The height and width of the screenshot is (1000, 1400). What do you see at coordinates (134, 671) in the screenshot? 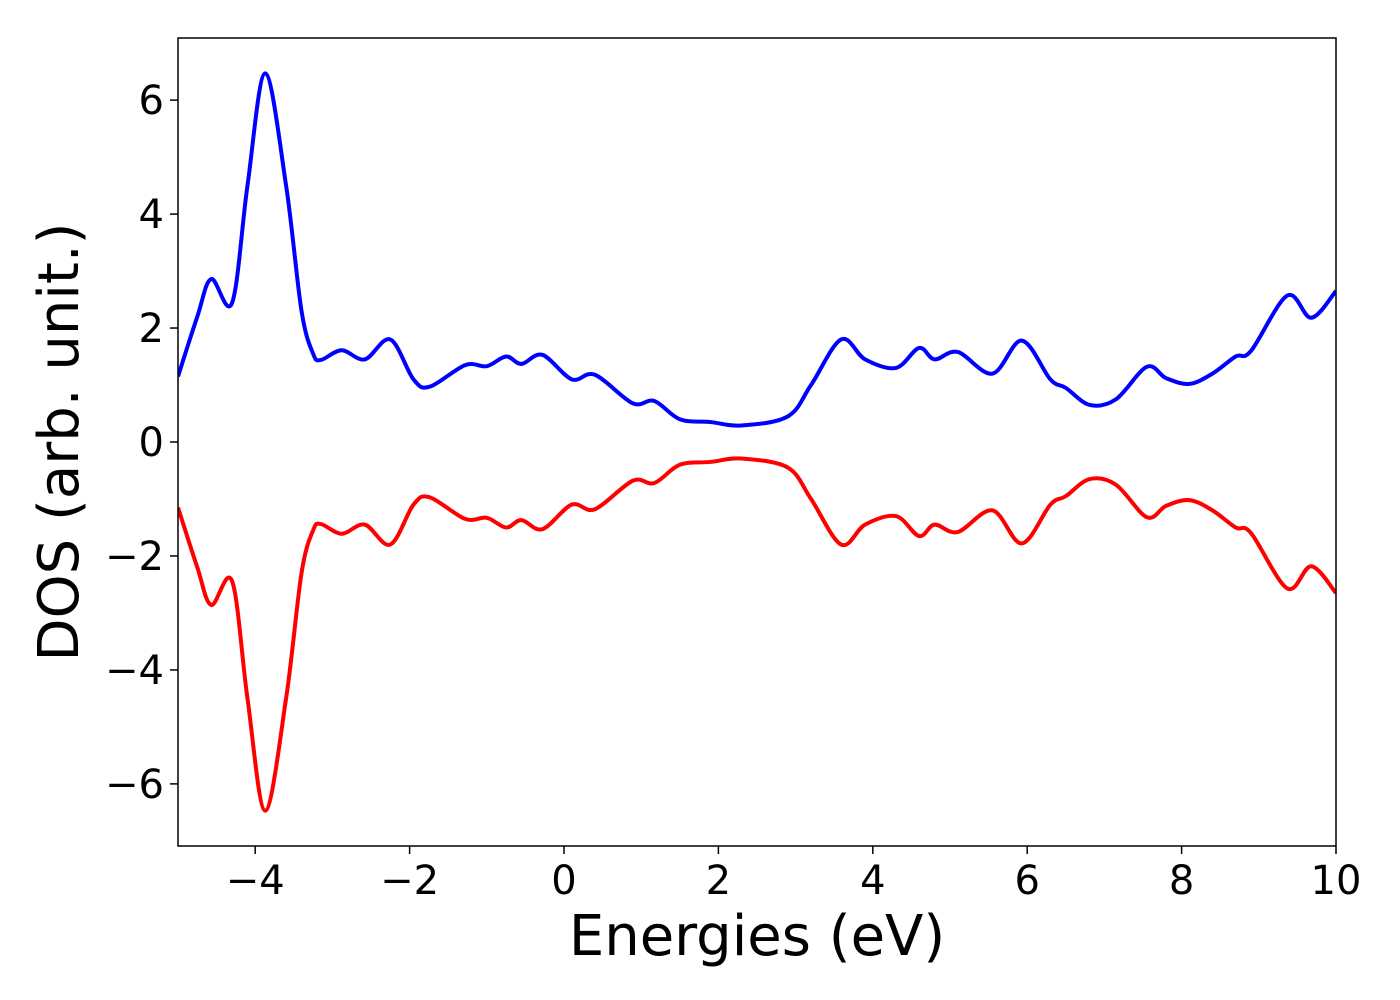
I see `y-tick-label: −4` at bounding box center [134, 671].